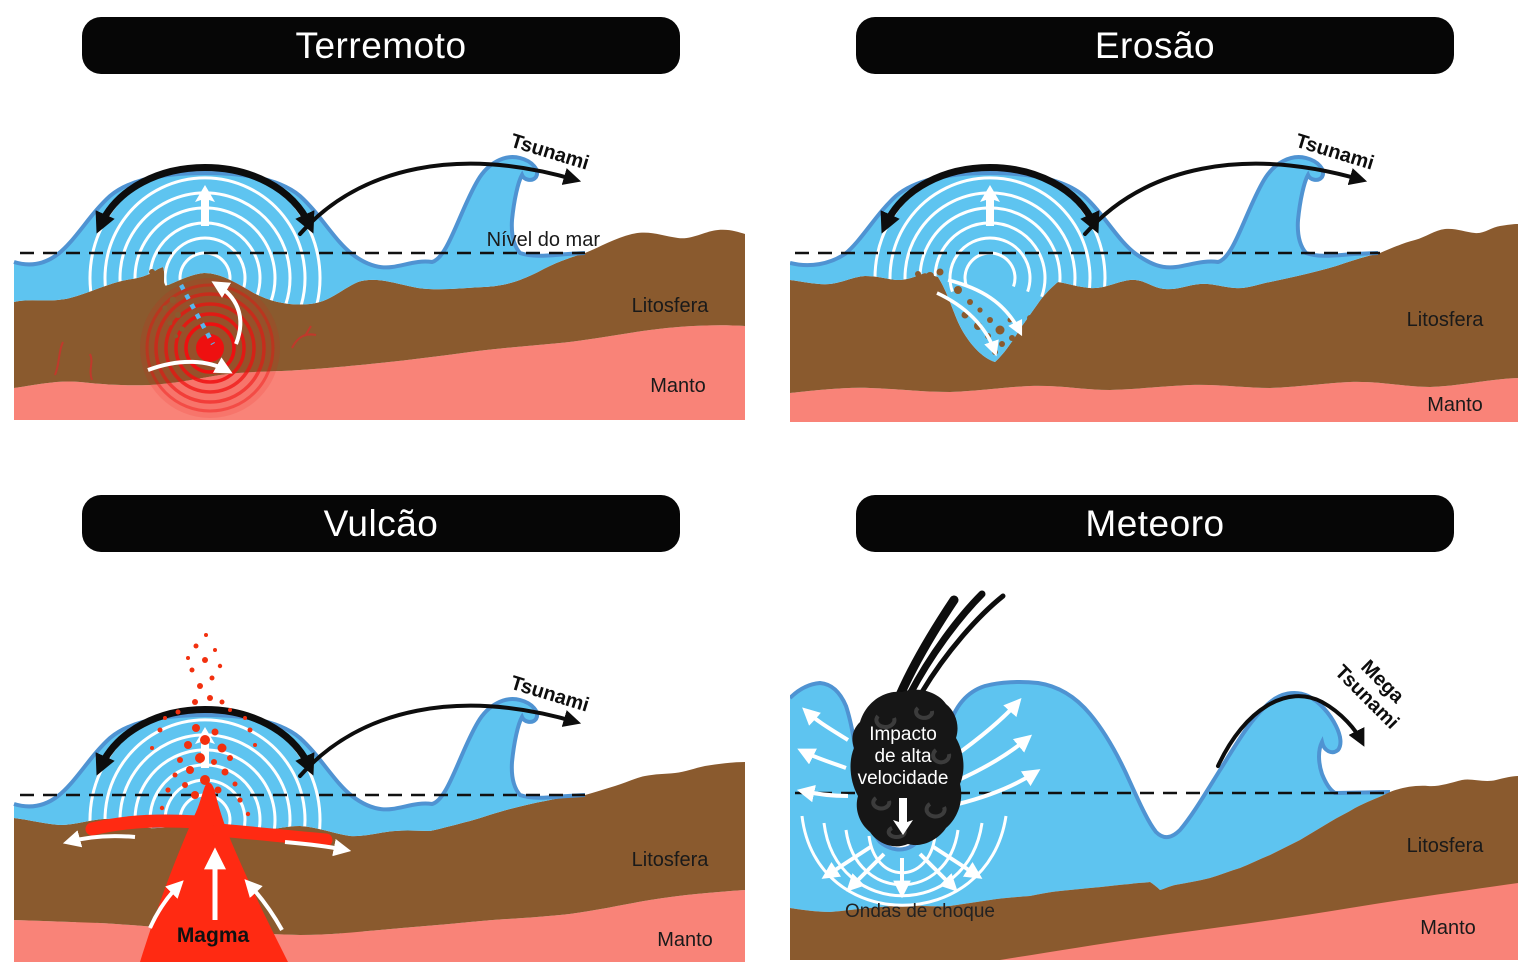 This screenshot has width=1536, height=974. What do you see at coordinates (1290, 731) in the screenshot?
I see `mega-tsunami-arrow` at bounding box center [1290, 731].